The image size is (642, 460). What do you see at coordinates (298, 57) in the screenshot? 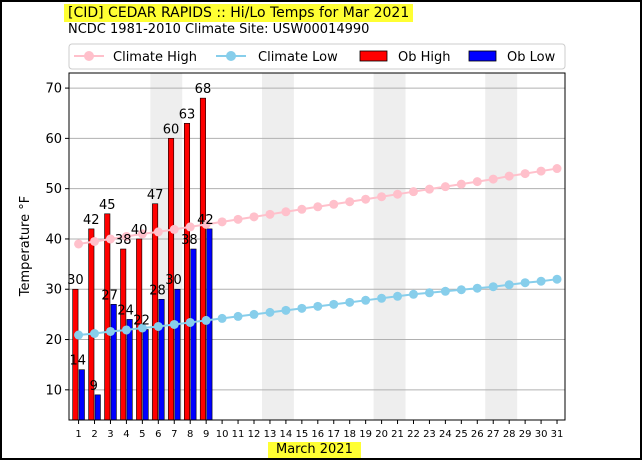
I see `legend-climate-low-label: Climate Low` at bounding box center [298, 57].